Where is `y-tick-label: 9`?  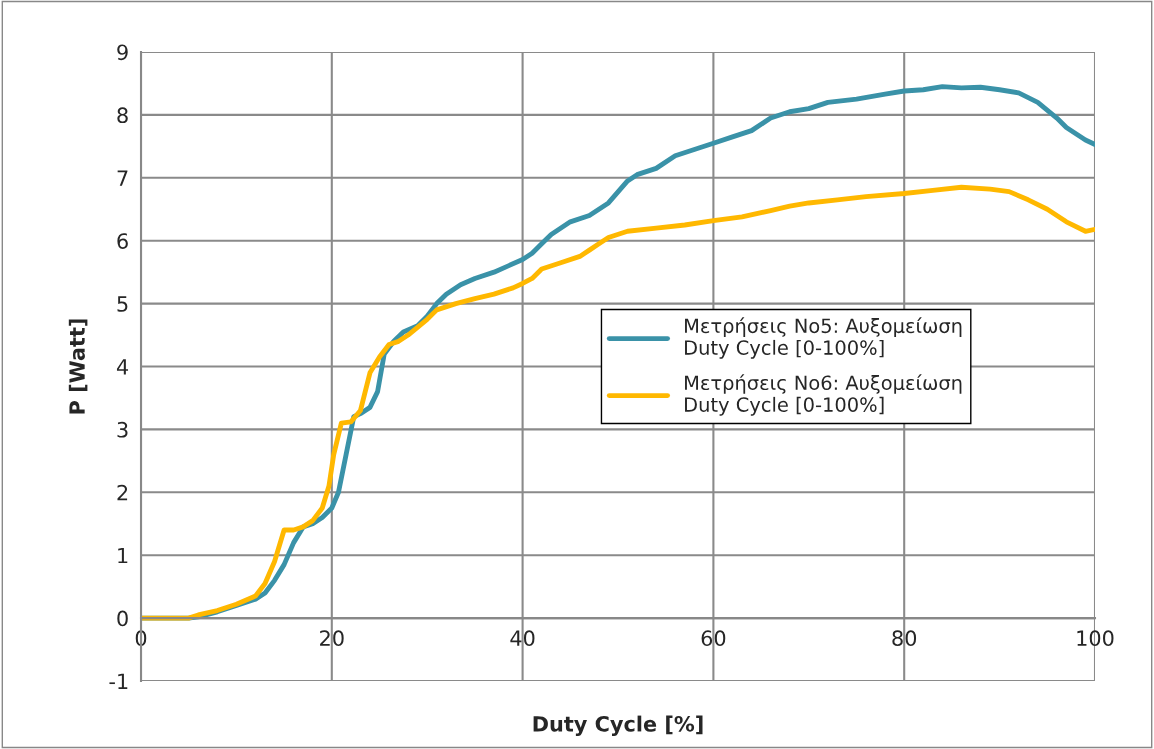 y-tick-label: 9 is located at coordinates (122, 52).